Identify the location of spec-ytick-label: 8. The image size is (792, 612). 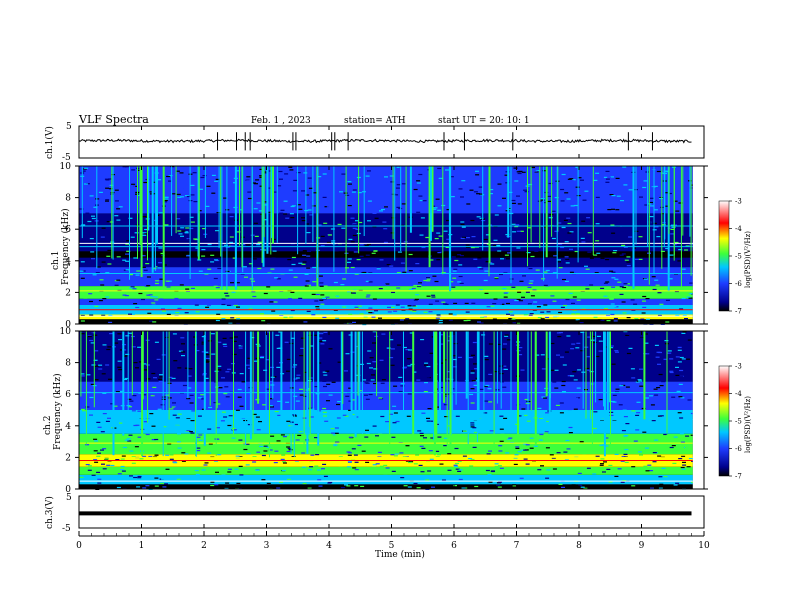
(68, 199).